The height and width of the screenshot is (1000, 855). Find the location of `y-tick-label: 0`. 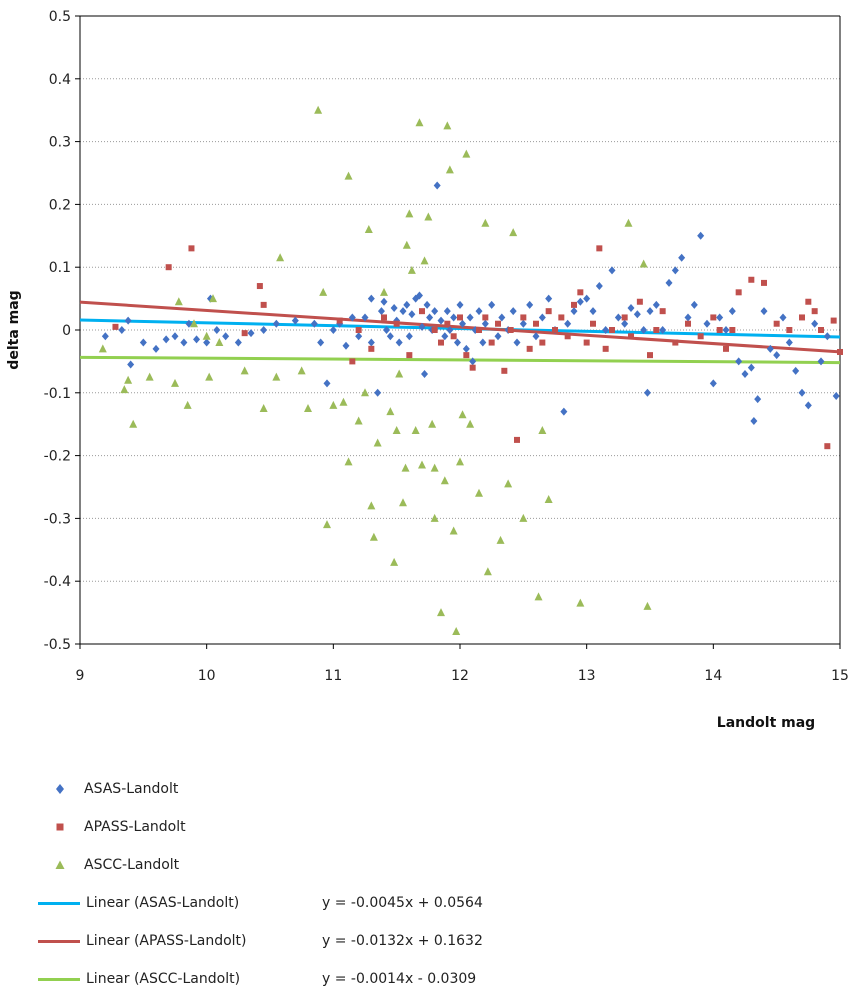

y-tick-label: 0 is located at coordinates (66, 331).